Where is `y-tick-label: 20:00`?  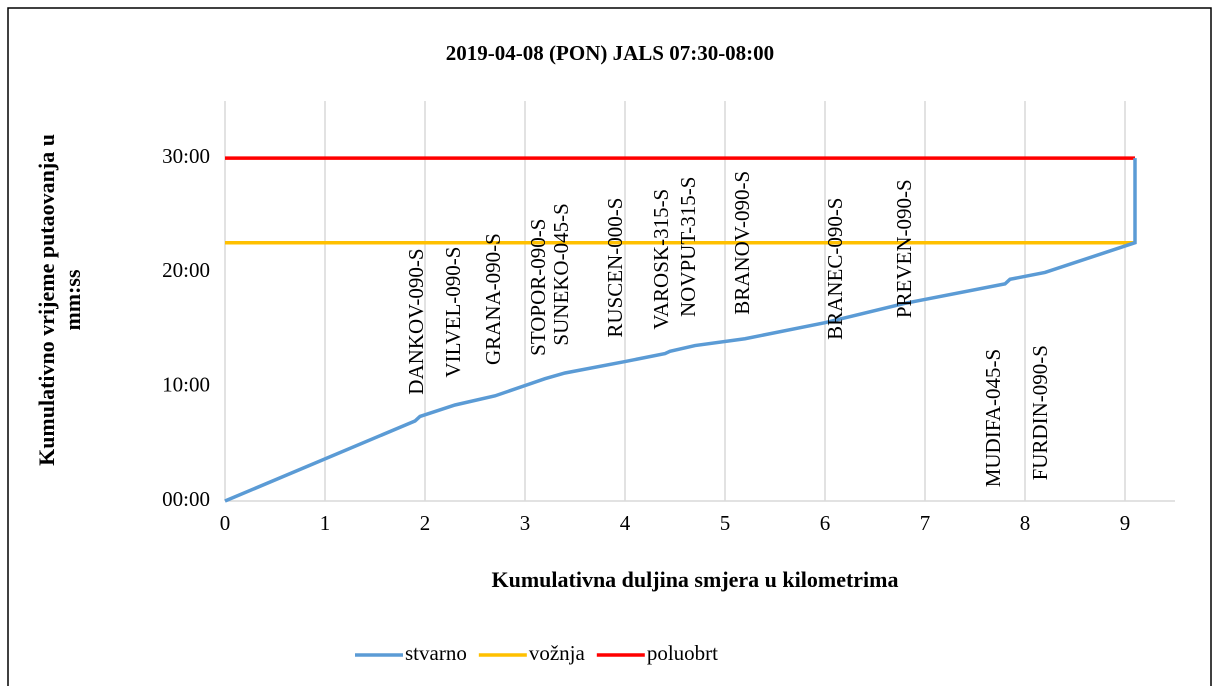 y-tick-label: 20:00 is located at coordinates (186, 270).